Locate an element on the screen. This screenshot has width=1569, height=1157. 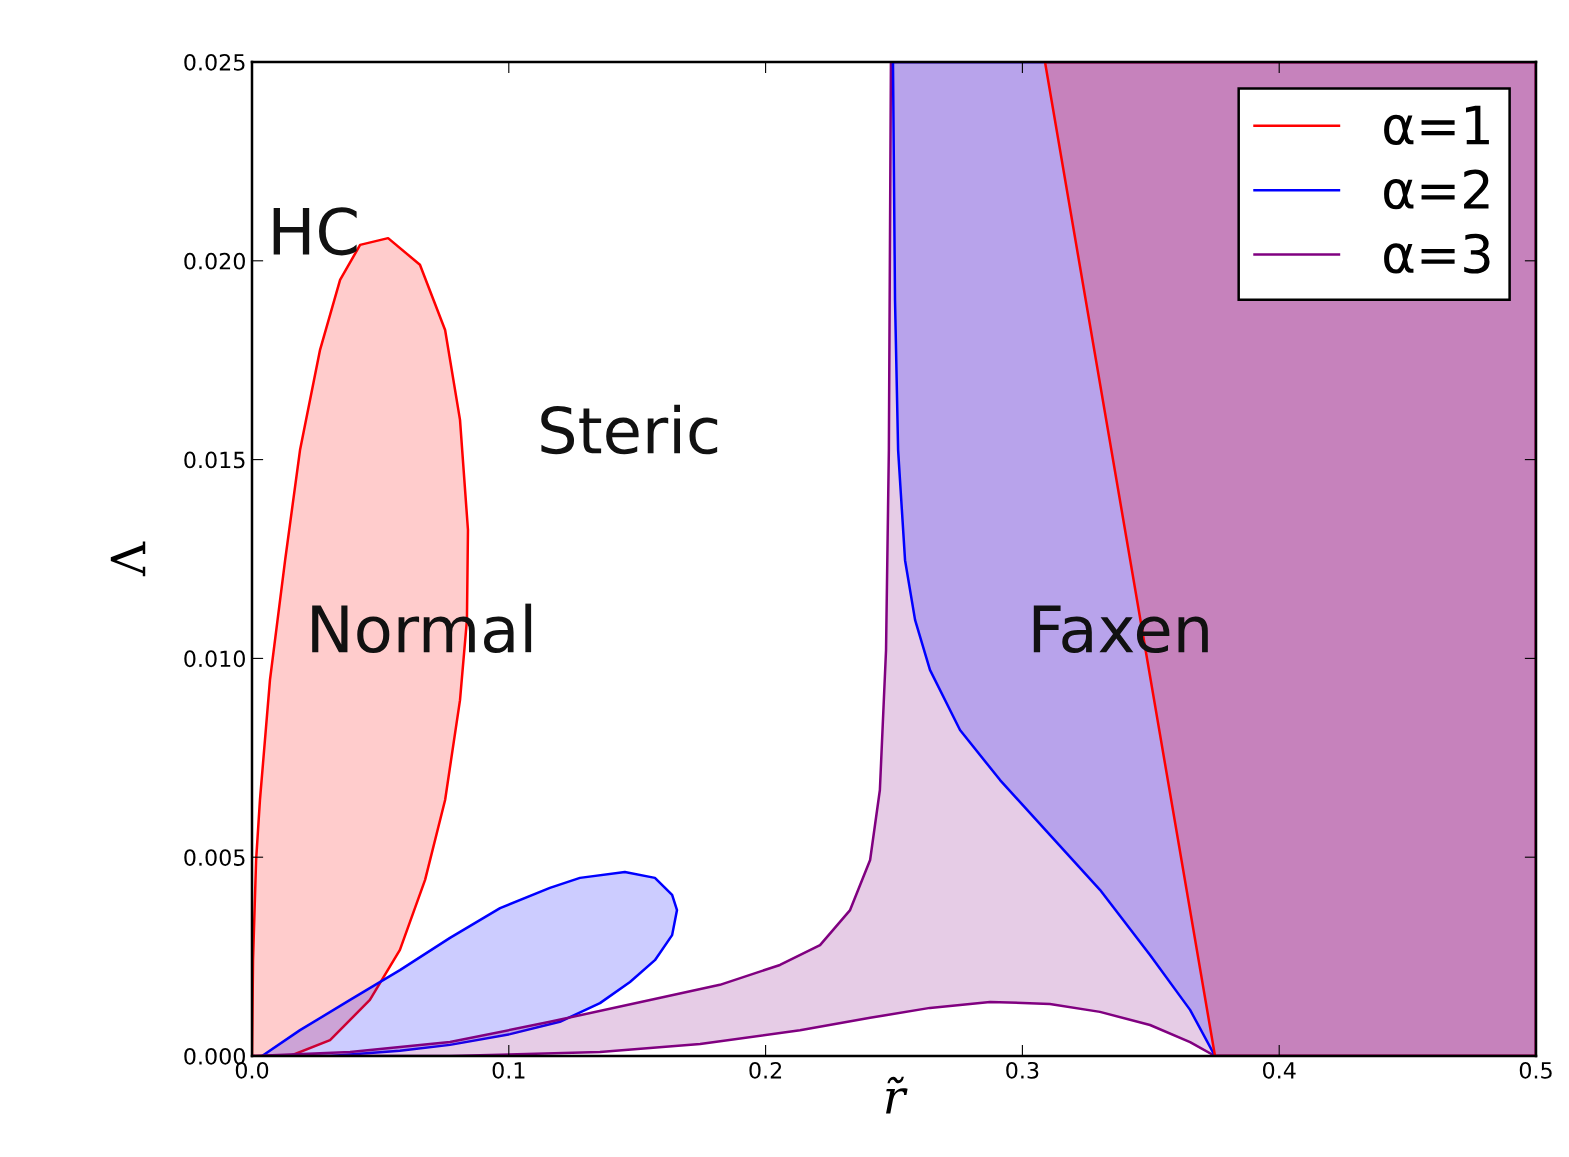
x-tick-label: 0.3 is located at coordinates (1022, 1070).